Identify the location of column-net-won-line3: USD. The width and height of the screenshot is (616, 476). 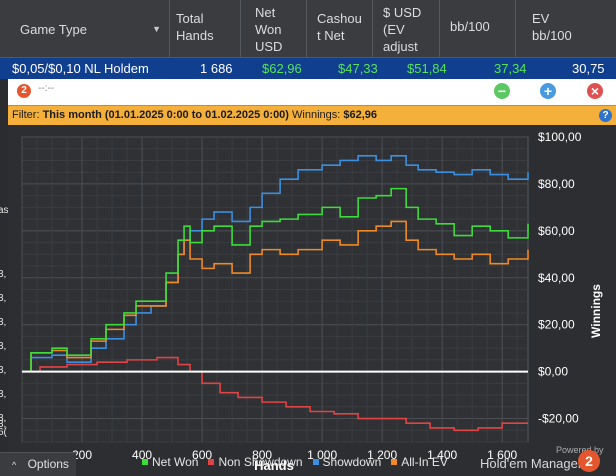
(269, 46).